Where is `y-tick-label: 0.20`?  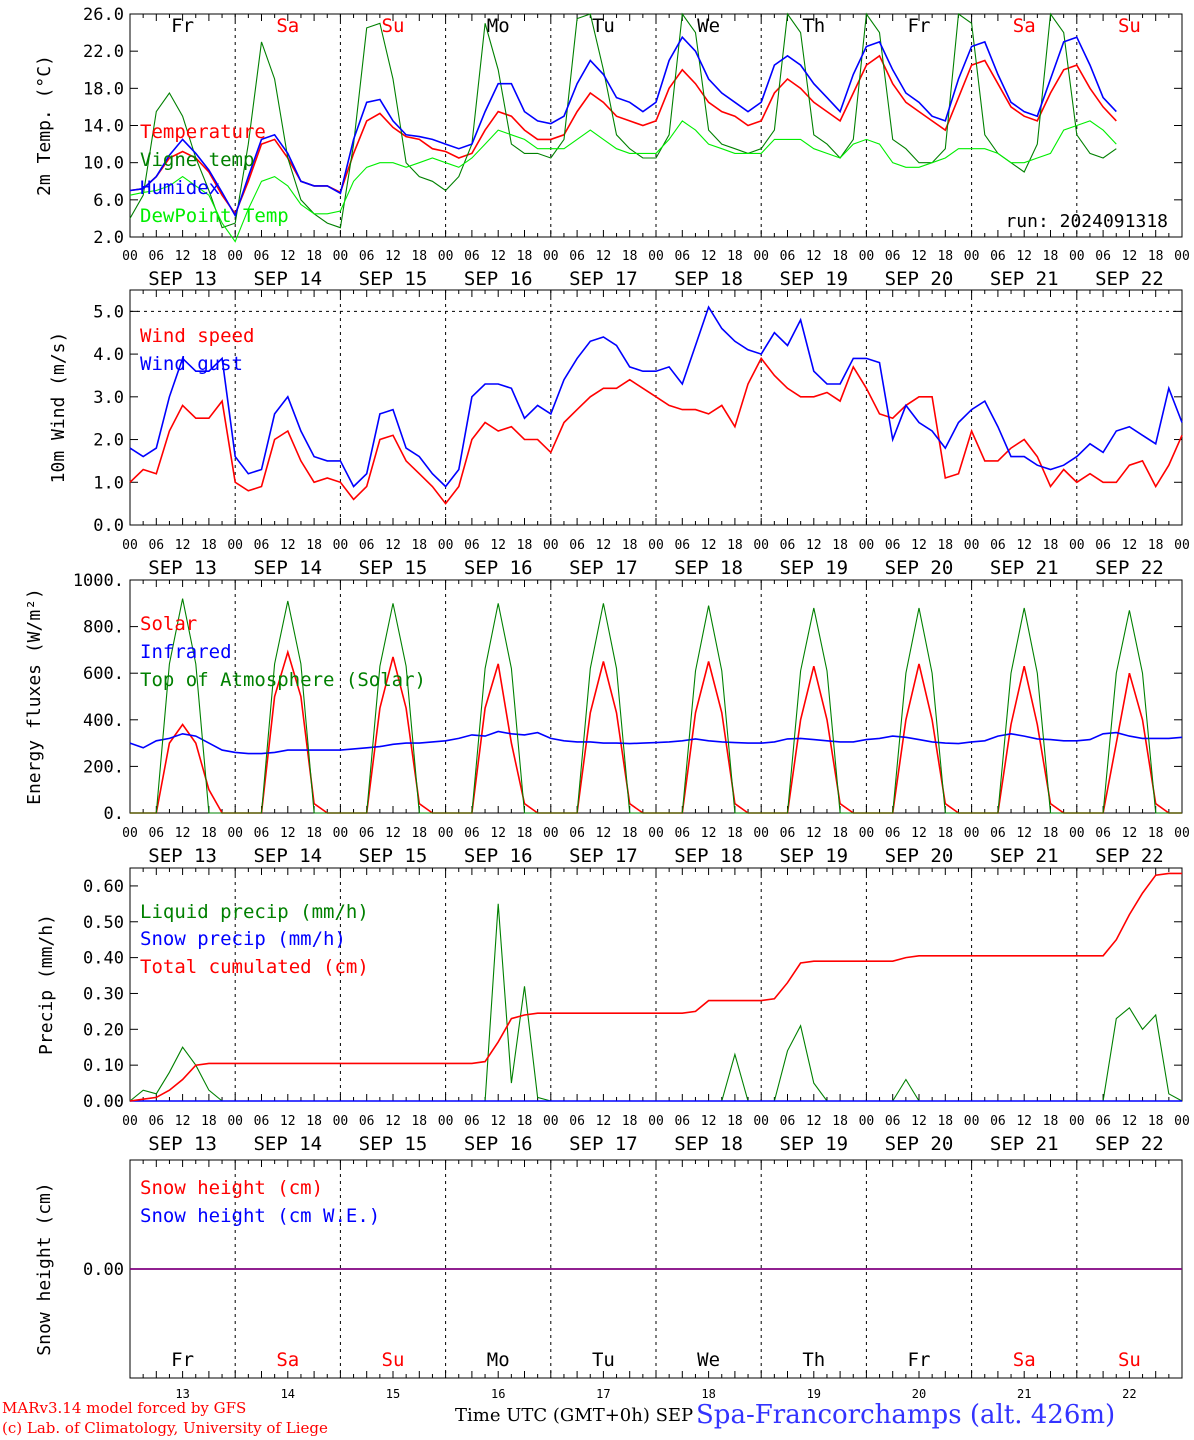
y-tick-label: 0.20 is located at coordinates (103, 1030).